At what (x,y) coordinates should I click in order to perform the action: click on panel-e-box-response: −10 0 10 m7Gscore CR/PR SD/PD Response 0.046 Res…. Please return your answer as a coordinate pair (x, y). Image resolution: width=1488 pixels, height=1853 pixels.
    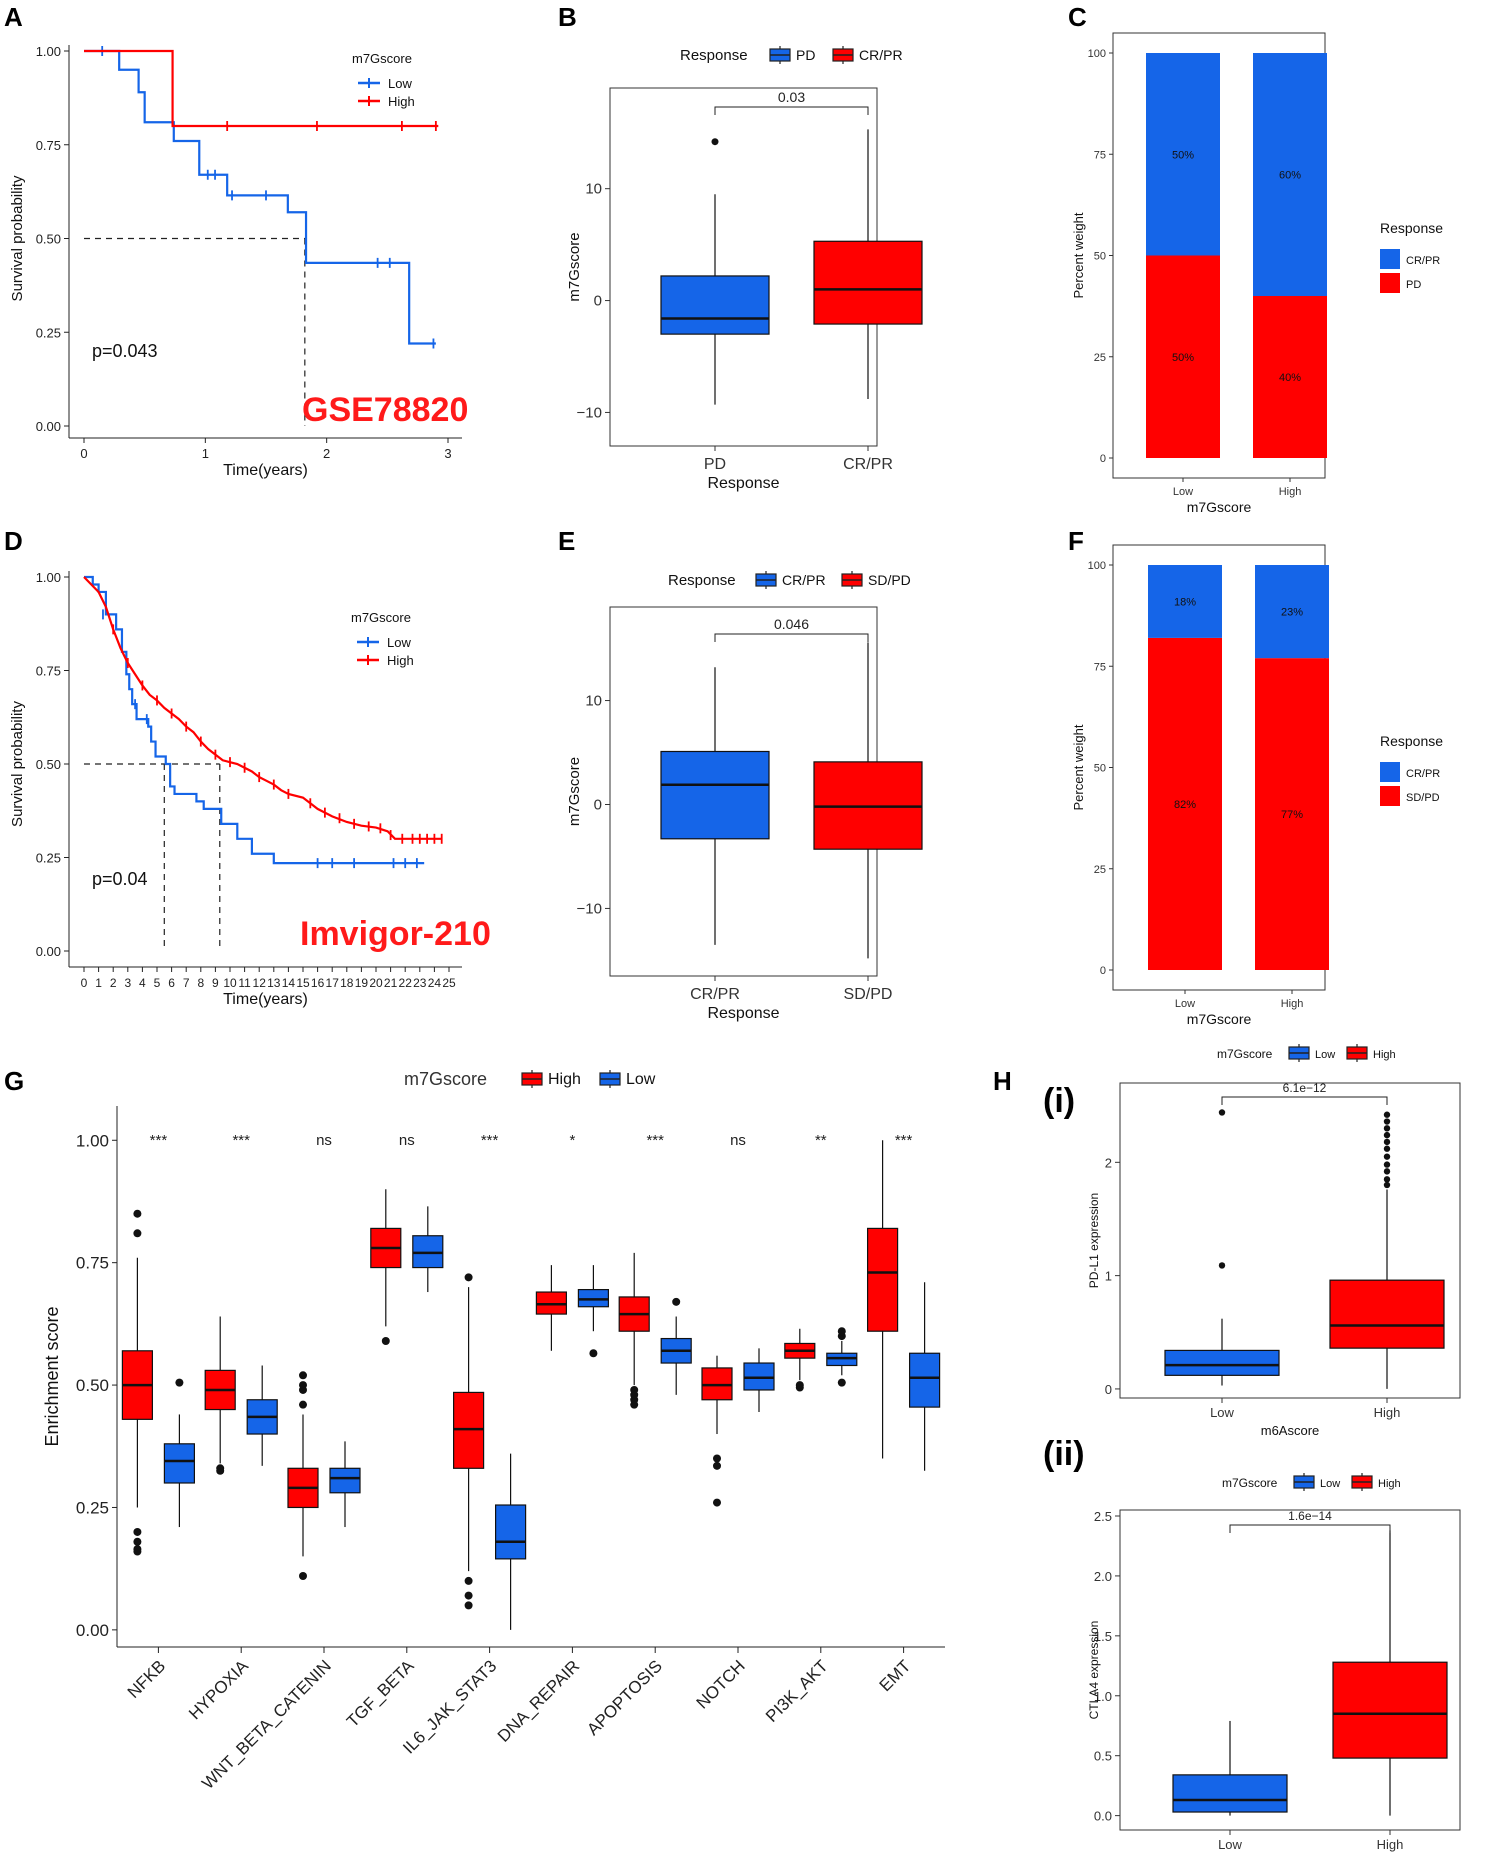
    Looking at the image, I should click on (744, 796).